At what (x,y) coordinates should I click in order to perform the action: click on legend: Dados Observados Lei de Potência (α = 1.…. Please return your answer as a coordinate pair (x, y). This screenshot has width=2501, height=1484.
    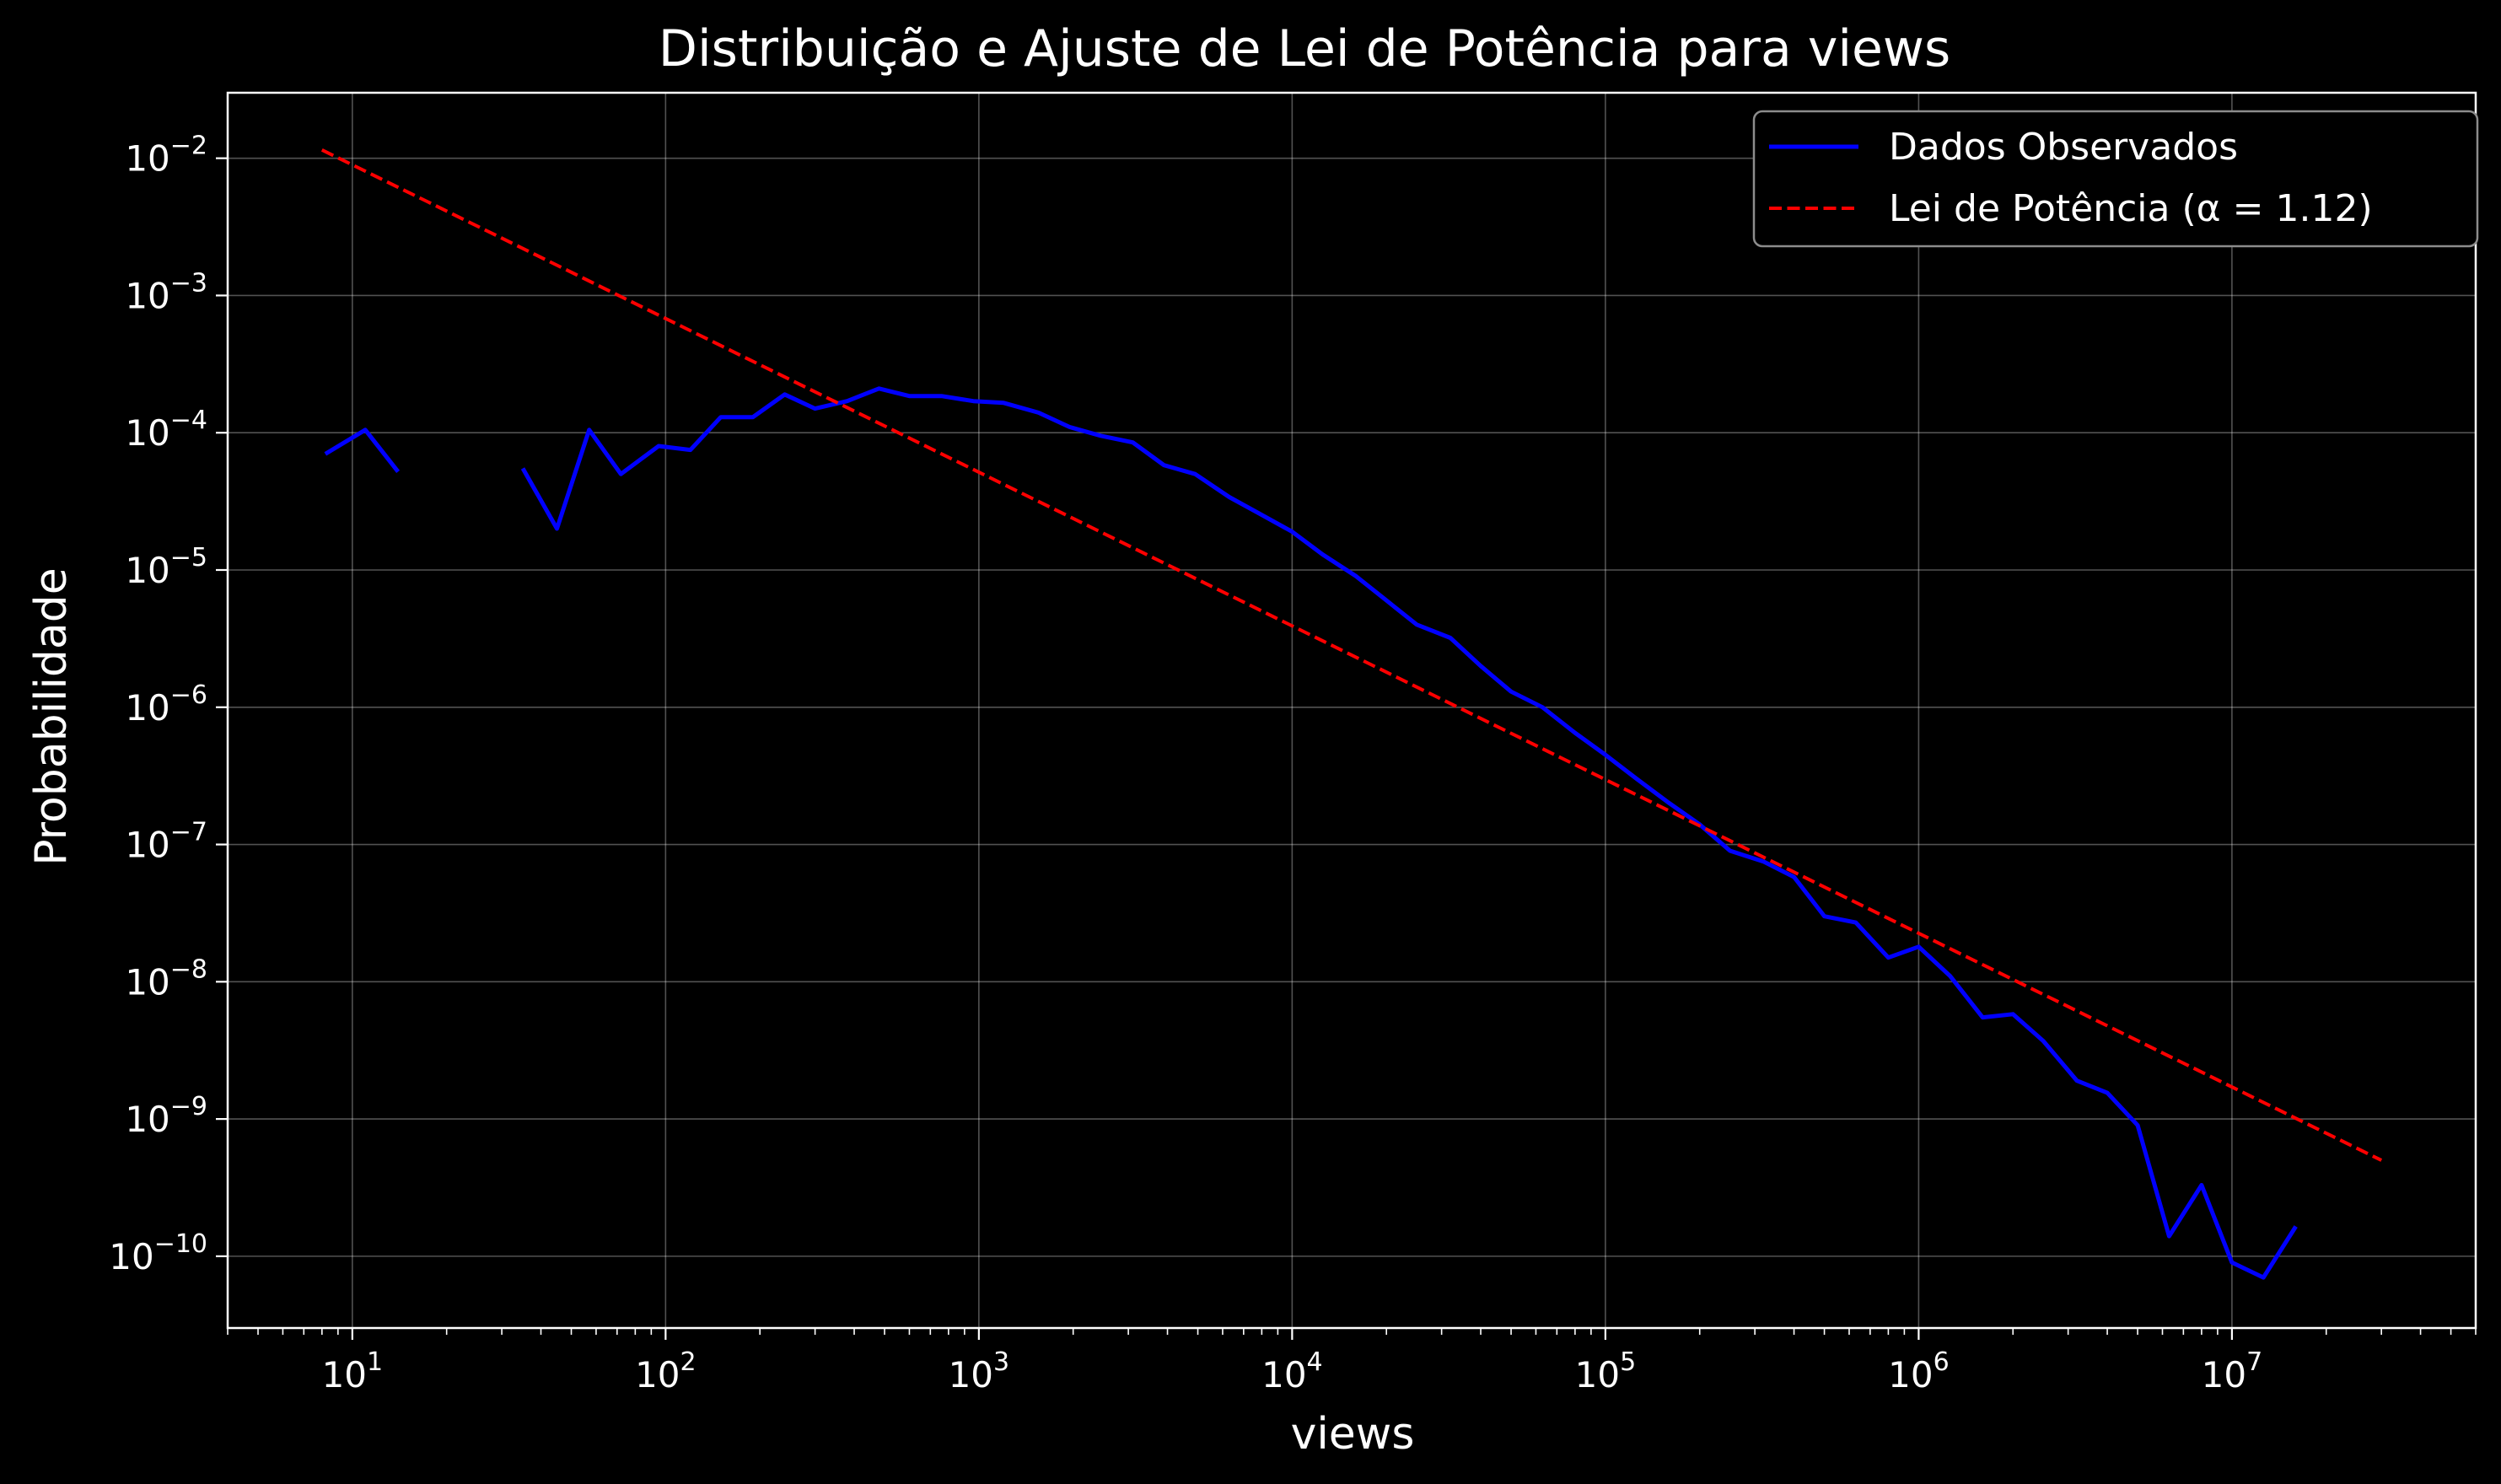
    Looking at the image, I should click on (2115, 179).